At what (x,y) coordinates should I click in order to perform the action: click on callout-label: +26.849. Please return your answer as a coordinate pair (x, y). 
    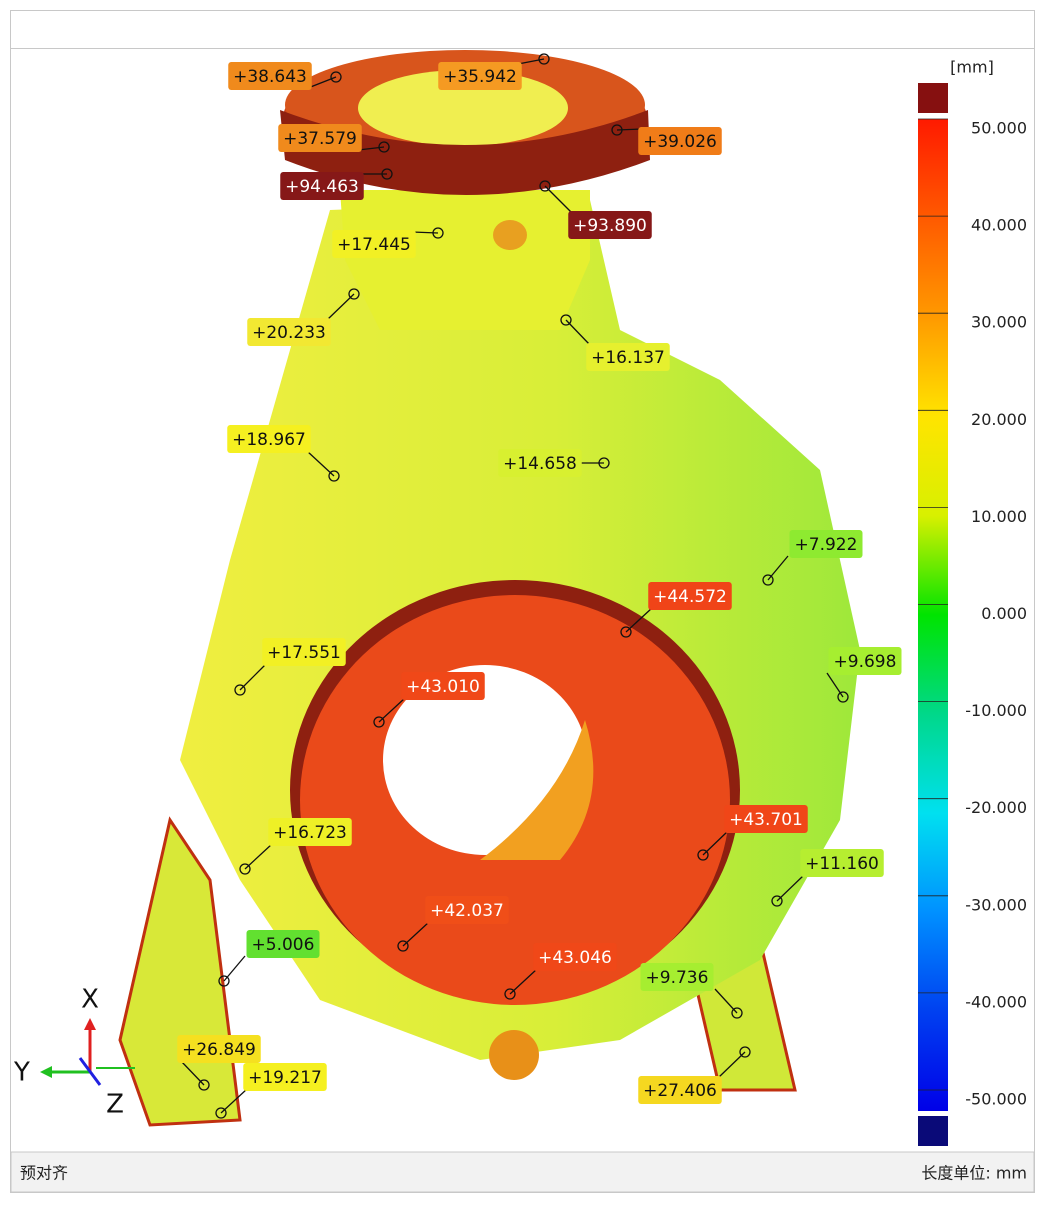
    Looking at the image, I should click on (219, 1050).